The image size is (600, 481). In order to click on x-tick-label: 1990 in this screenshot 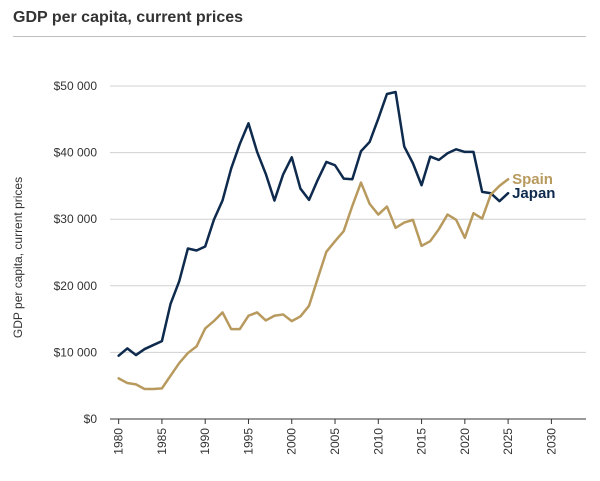, I will do `click(205, 441)`.